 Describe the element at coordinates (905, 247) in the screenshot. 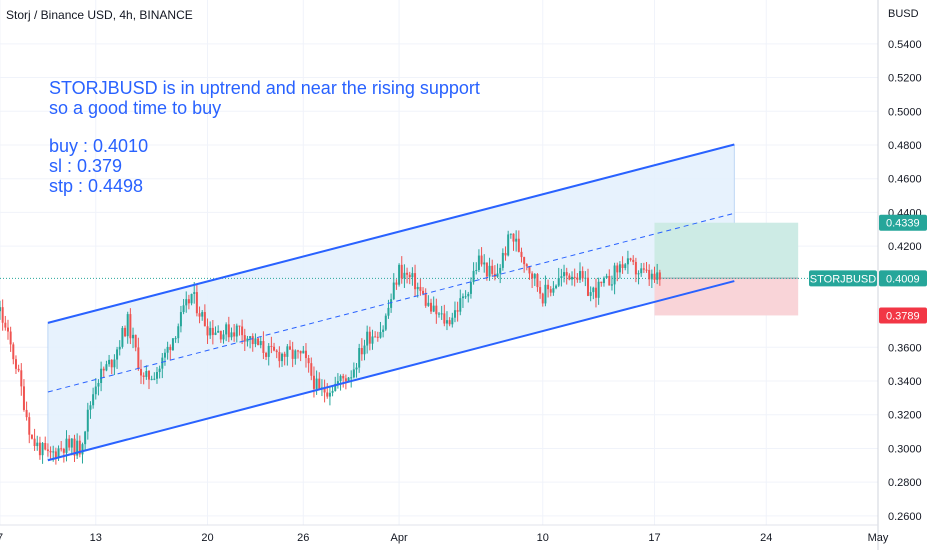

I see `y-tick-label: 0.4200` at that location.